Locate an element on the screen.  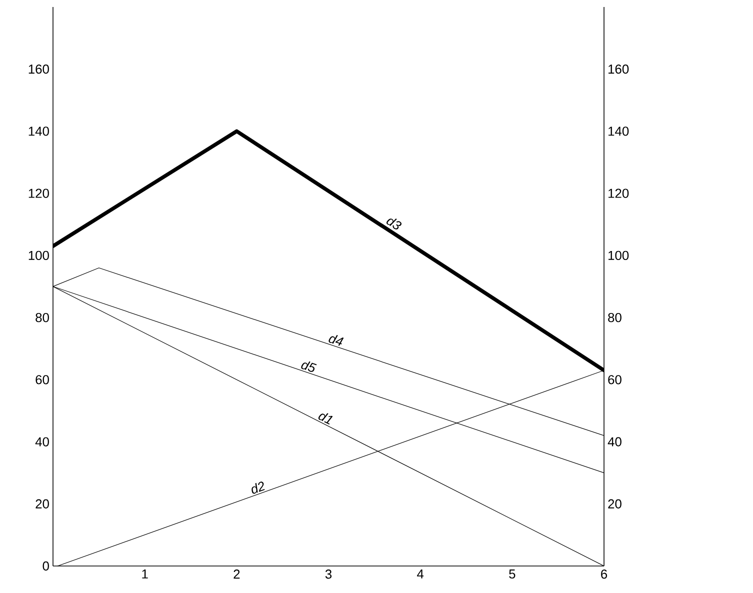
y2-tick-label: 60 is located at coordinates (615, 379).